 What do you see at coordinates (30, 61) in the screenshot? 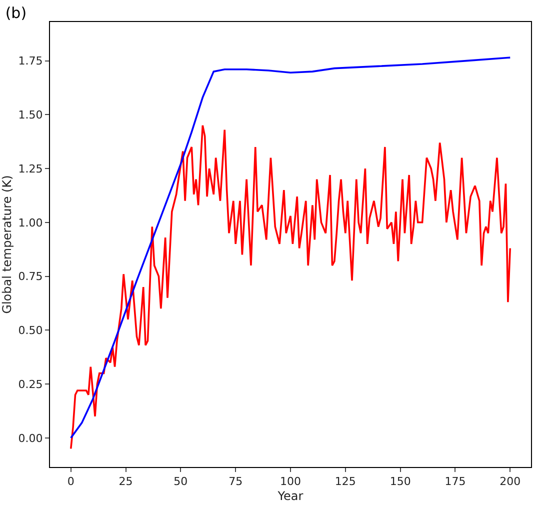
I see `y-tick-label: 1.75` at bounding box center [30, 61].